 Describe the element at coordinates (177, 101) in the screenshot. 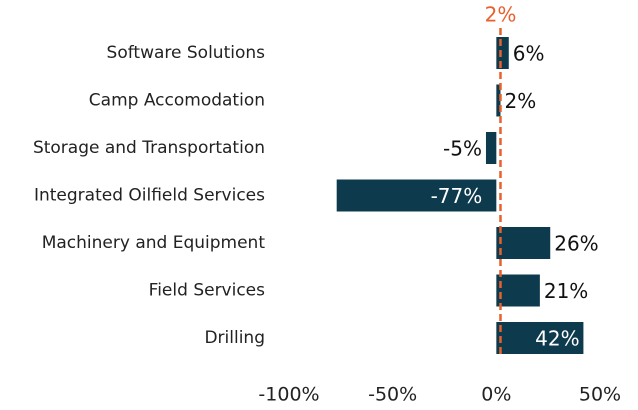

I see `category-label: Camp Accomodation` at that location.